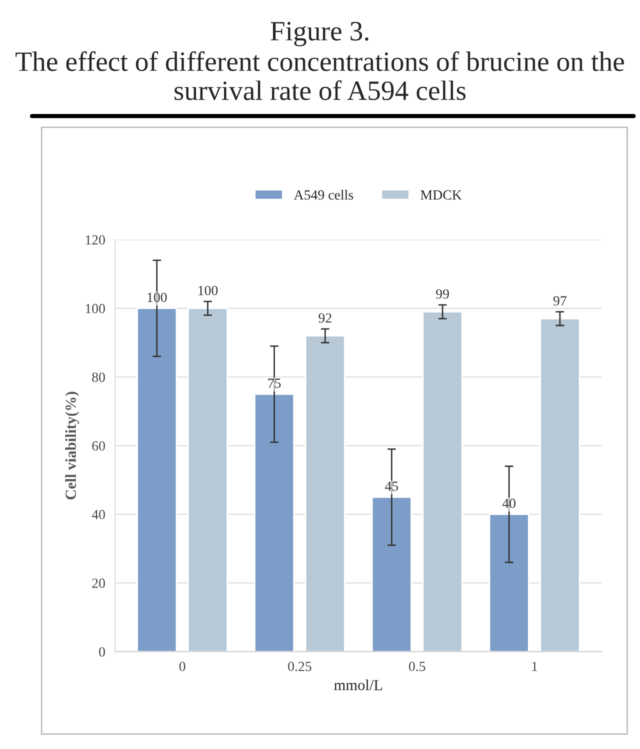 This screenshot has width=640, height=749. I want to click on data-label: 40, so click(509, 503).